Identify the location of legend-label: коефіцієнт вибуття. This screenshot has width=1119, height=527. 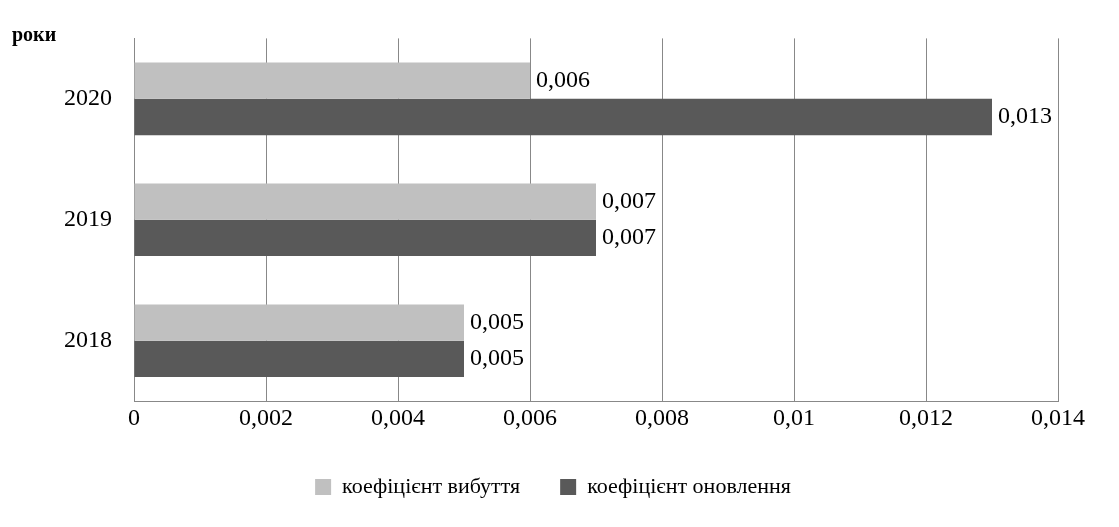
(431, 485).